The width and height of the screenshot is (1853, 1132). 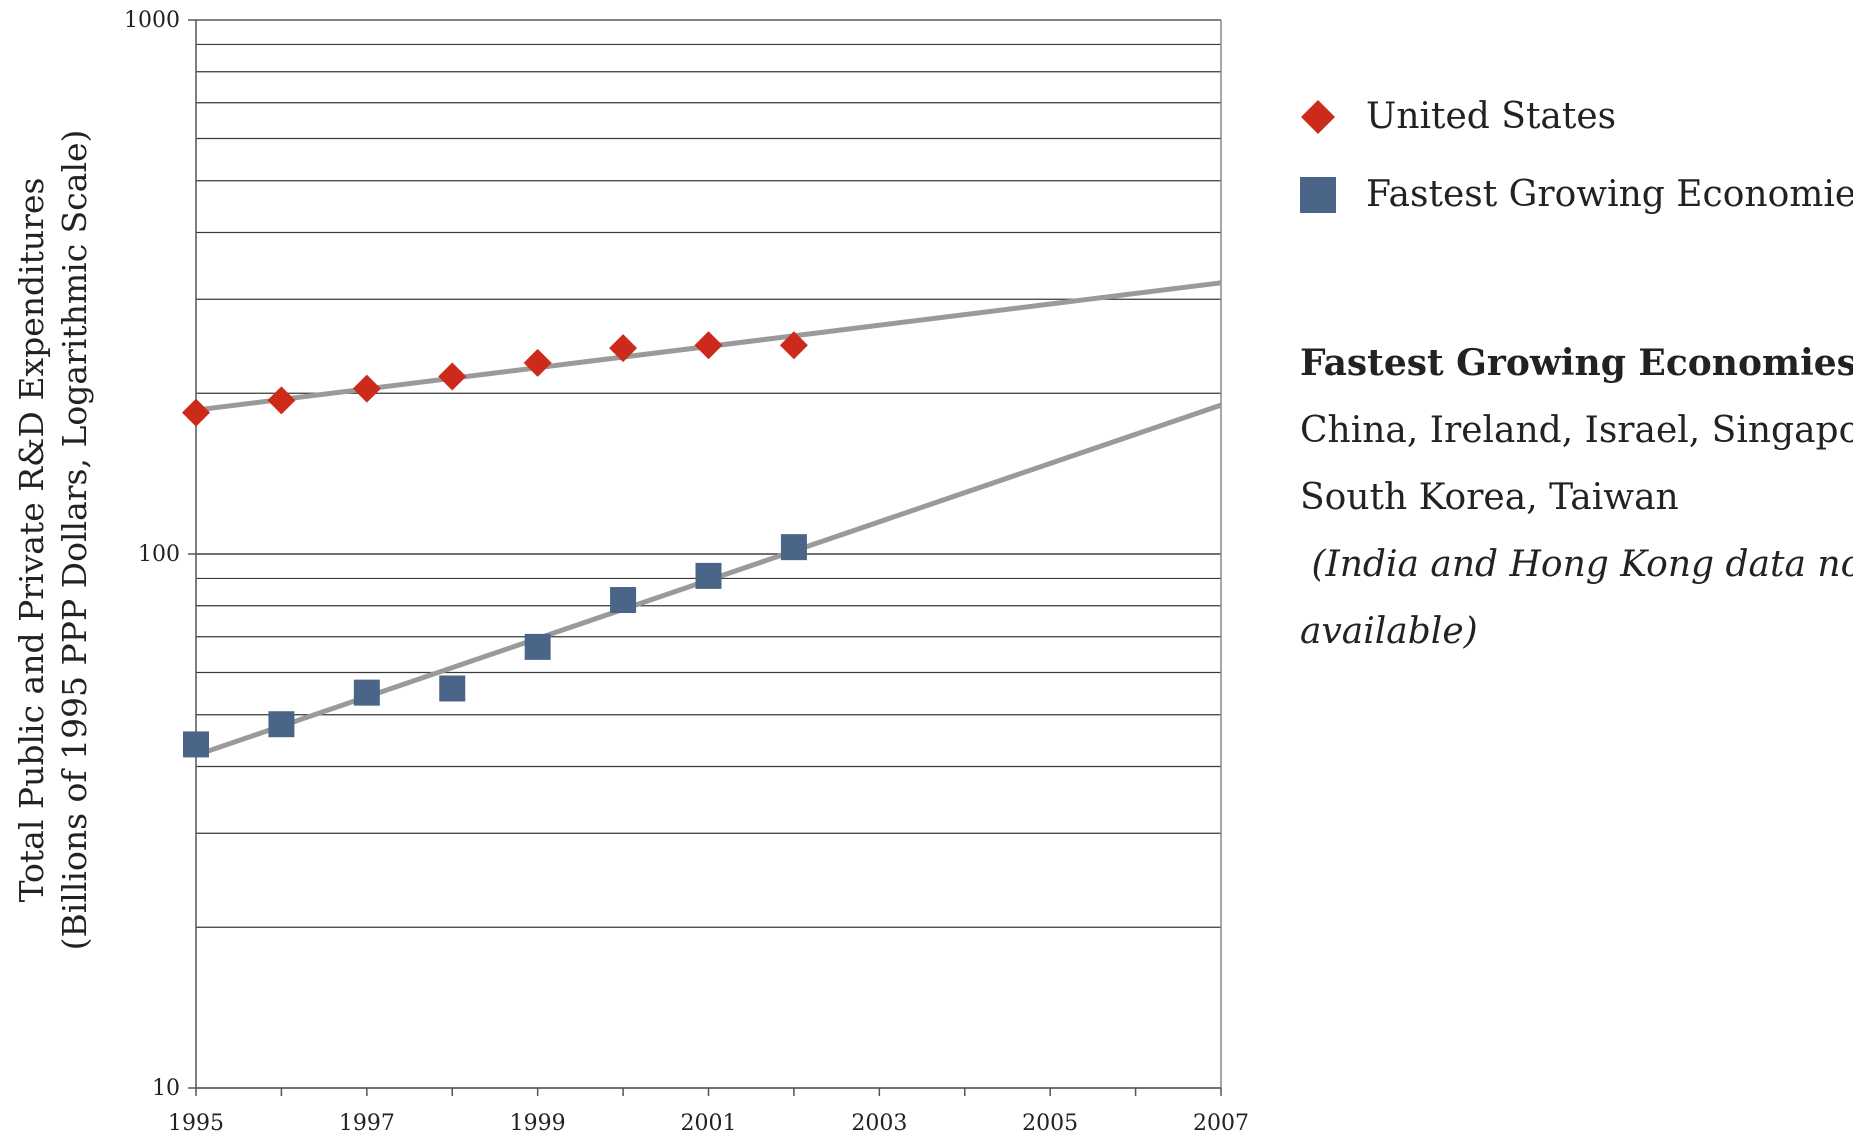 I want to click on note-heading-line: Fastest Growing Economies:, so click(x=1576, y=363).